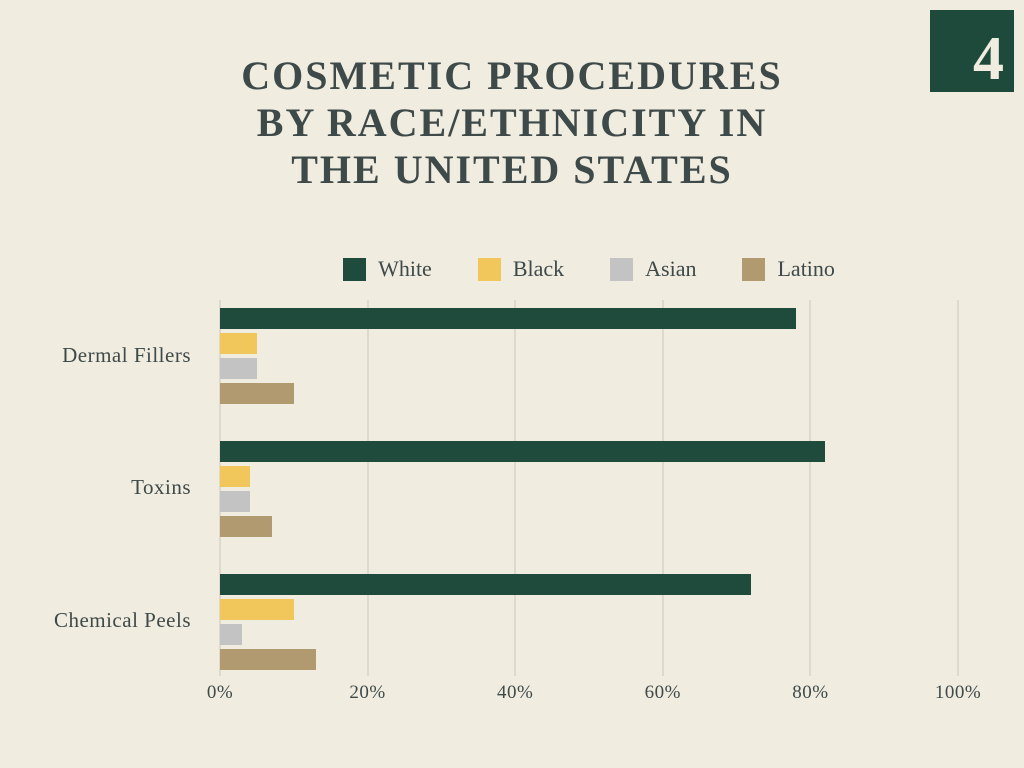  I want to click on x-tick-label: 20%, so click(367, 692).